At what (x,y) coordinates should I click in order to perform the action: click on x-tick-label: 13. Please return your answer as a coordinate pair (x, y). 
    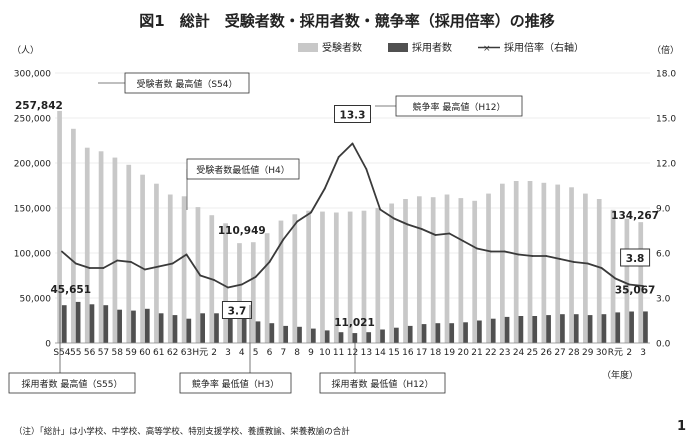
    Looking at the image, I should click on (366, 353).